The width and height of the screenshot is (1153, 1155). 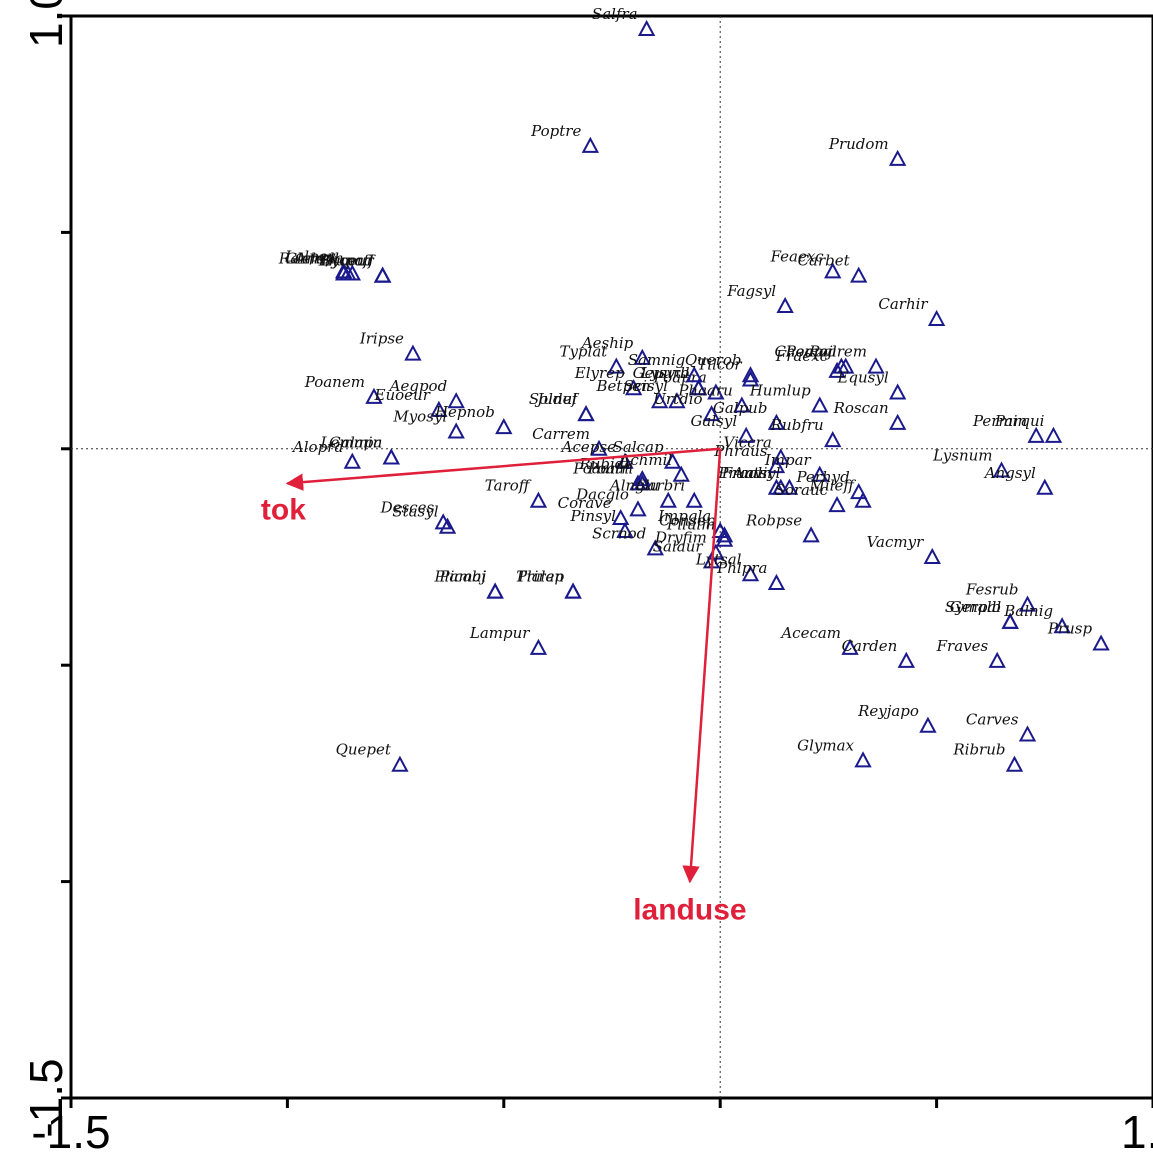 I want to click on species-label: Lemmin, so click(x=351, y=442).